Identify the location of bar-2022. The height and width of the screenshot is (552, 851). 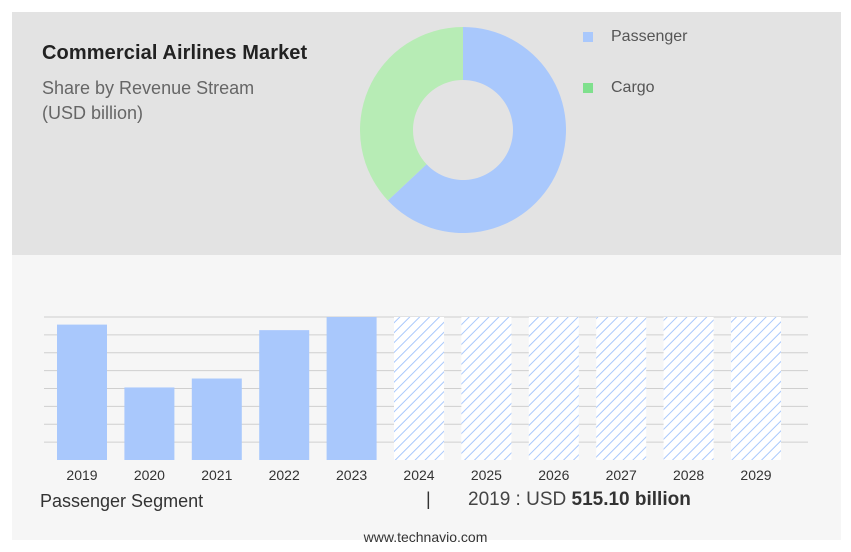
(284, 395).